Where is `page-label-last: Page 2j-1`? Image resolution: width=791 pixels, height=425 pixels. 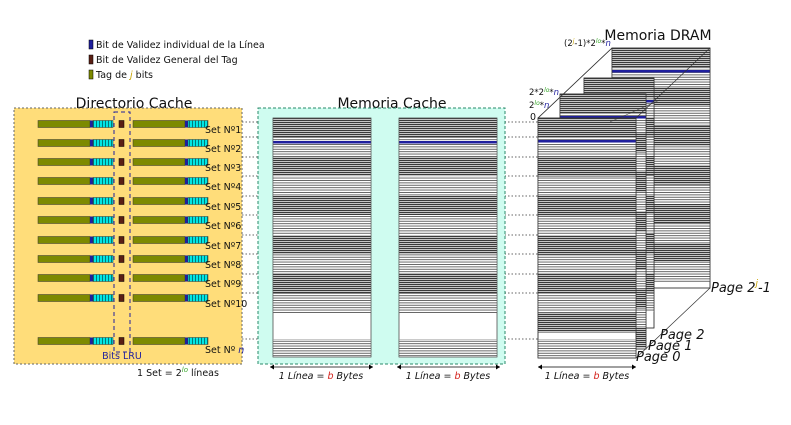 page-label-last: Page 2j-1 is located at coordinates (741, 287).